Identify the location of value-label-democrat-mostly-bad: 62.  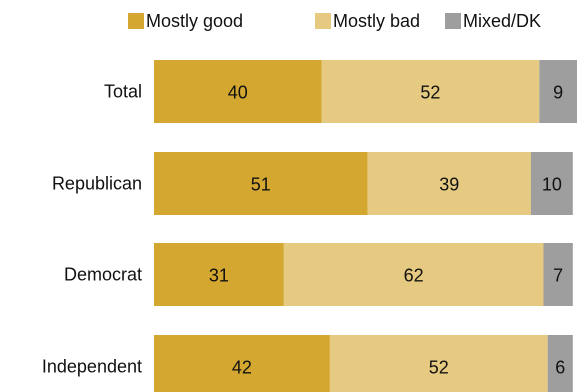
(414, 276).